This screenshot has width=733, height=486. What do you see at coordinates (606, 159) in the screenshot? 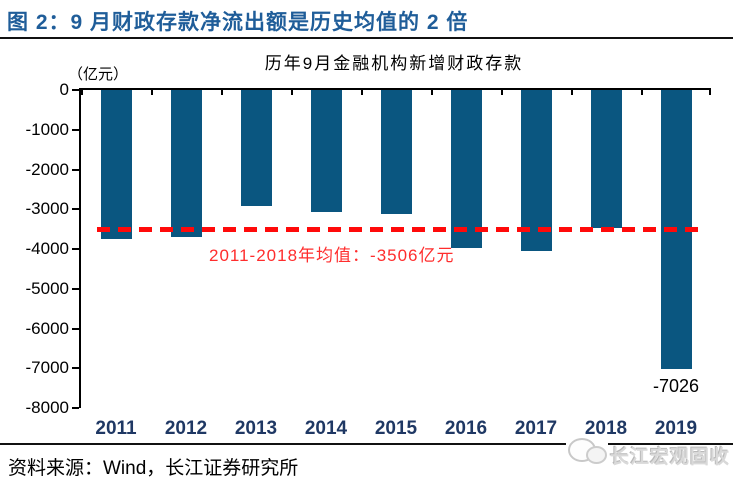
I see `bar-2018` at bounding box center [606, 159].